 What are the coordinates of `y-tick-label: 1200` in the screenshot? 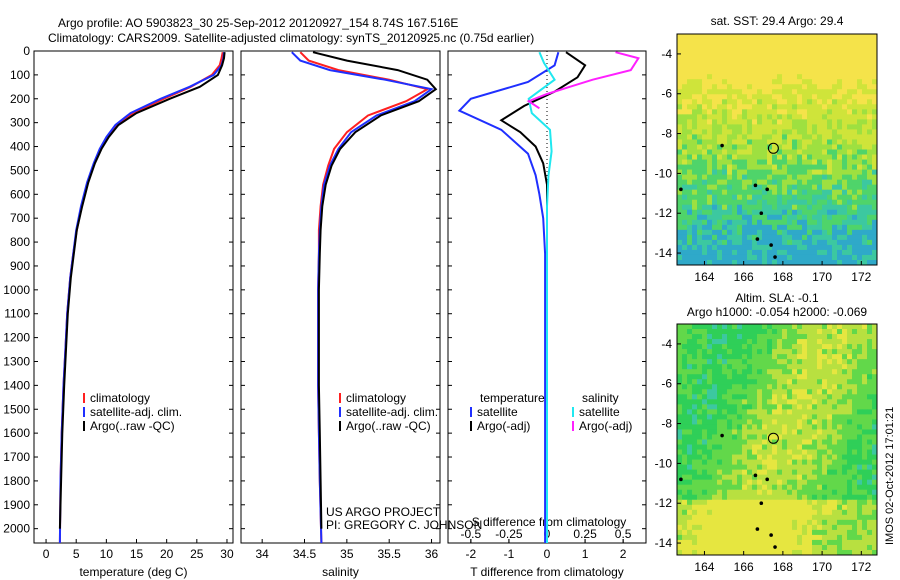 It's located at (16, 338).